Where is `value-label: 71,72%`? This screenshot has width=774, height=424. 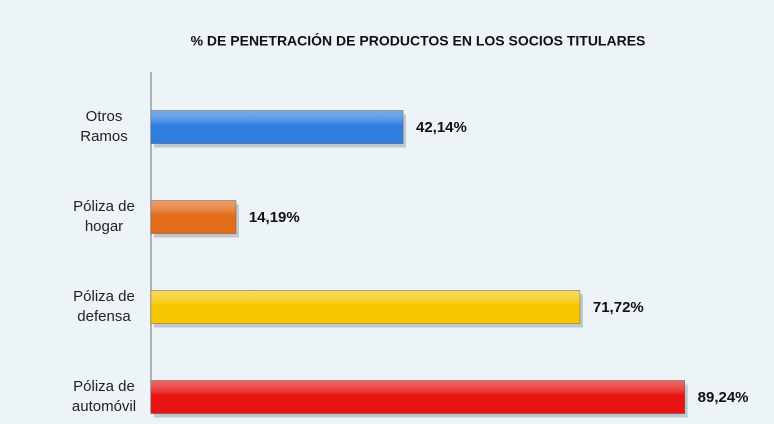 value-label: 71,72% is located at coordinates (618, 307).